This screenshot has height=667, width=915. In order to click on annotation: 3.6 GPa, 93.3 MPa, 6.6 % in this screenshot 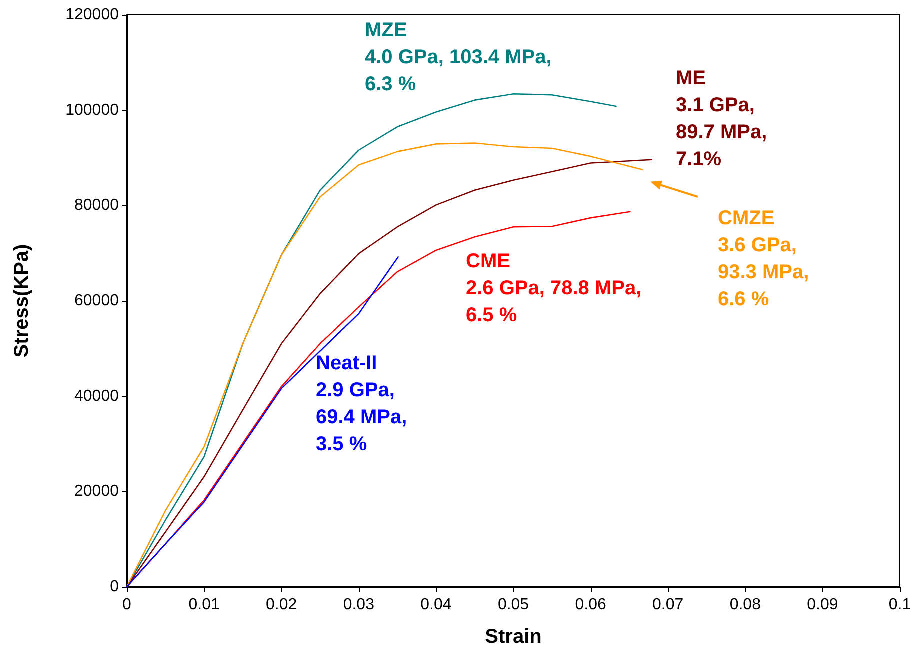, I will do `click(764, 272)`.